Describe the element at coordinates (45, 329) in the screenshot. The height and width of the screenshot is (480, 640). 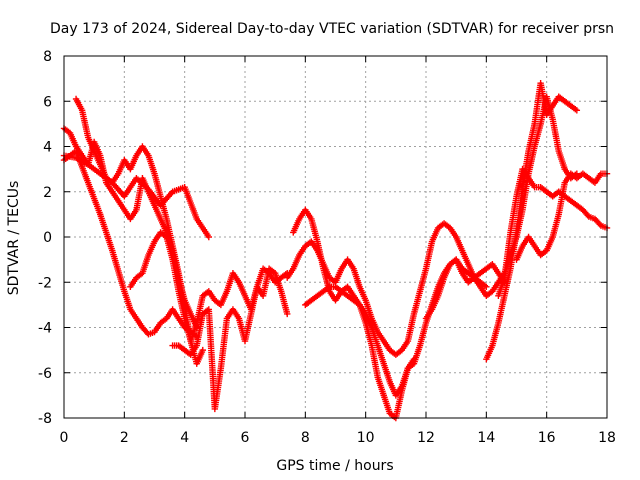
I see `y-tick-label: -4` at that location.